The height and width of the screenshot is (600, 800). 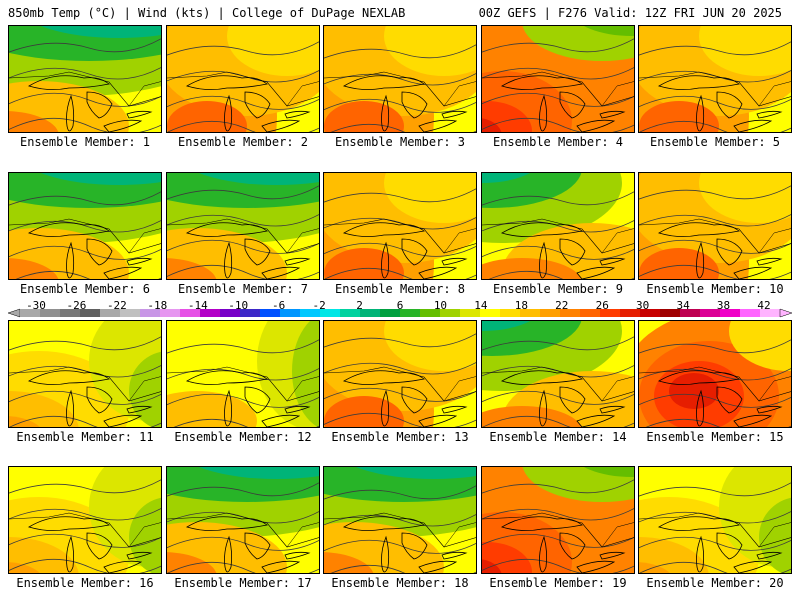 I want to click on ensemble-member-label: Ensemble Member: 7, so click(x=243, y=289).